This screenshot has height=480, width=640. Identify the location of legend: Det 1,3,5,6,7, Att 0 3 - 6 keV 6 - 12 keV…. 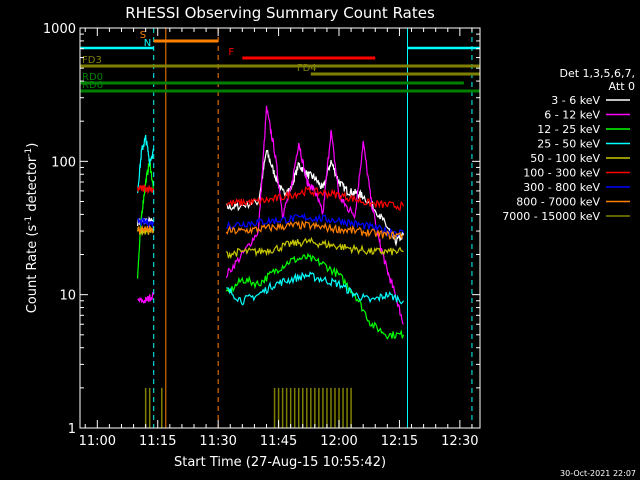
(568, 145).